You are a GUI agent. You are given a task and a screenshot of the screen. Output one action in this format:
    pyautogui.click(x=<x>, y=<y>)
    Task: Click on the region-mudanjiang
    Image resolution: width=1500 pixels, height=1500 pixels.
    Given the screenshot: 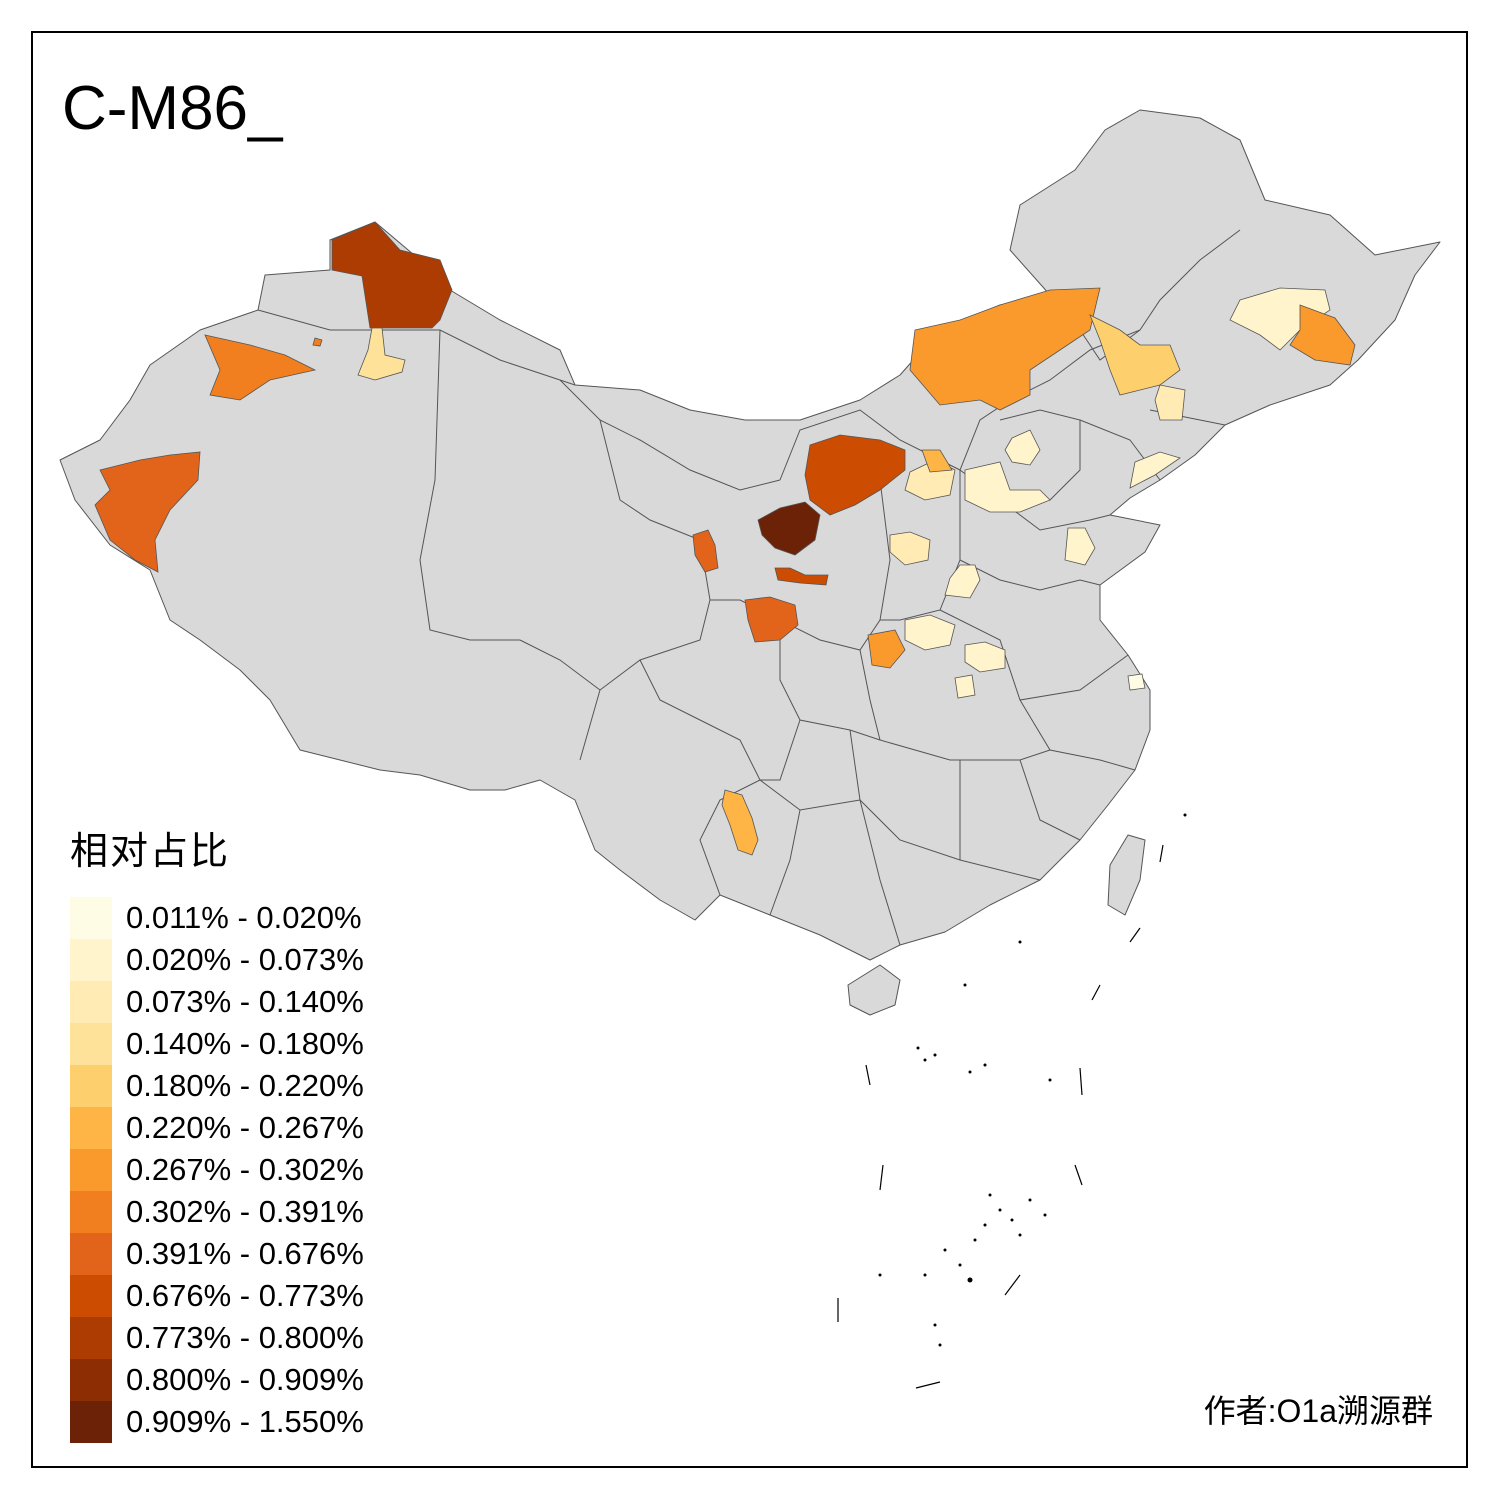 What is the action you would take?
    pyautogui.click(x=1322, y=335)
    